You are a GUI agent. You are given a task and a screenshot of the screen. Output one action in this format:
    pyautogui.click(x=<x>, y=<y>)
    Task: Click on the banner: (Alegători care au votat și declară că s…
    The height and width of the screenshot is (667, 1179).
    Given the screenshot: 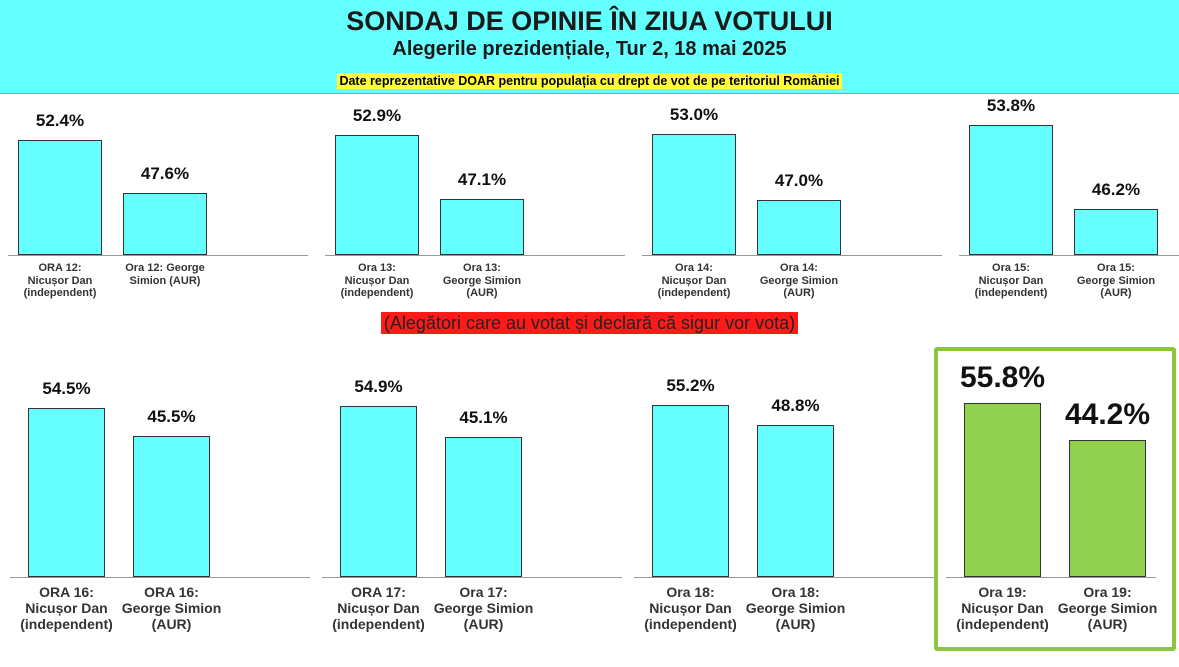 What is the action you would take?
    pyautogui.click(x=589, y=323)
    